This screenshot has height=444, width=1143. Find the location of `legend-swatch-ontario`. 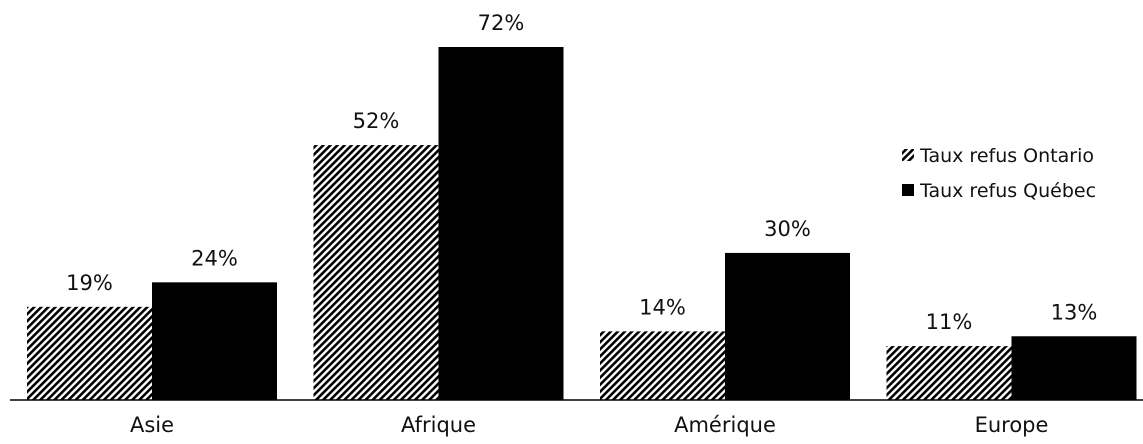

legend-swatch-ontario is located at coordinates (908, 155).